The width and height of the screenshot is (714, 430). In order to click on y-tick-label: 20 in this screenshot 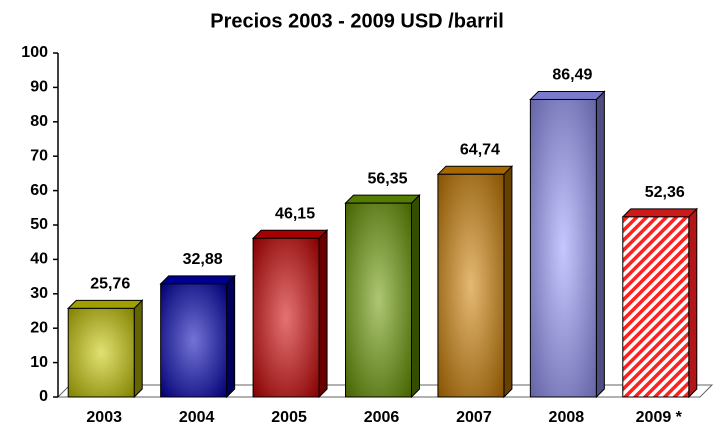, I will do `click(39, 327)`.